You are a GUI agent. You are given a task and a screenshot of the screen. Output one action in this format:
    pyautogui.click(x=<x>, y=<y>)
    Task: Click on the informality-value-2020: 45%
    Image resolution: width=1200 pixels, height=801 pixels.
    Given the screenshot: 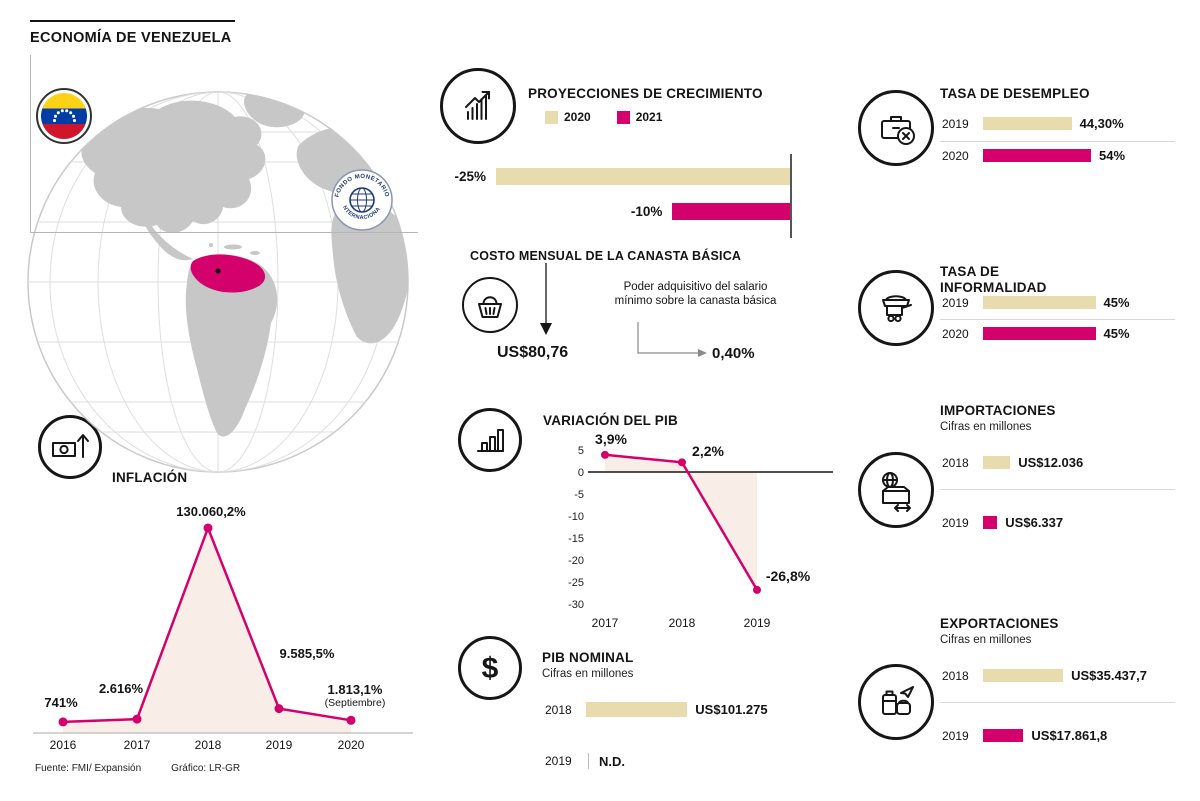 What is the action you would take?
    pyautogui.click(x=1116, y=333)
    